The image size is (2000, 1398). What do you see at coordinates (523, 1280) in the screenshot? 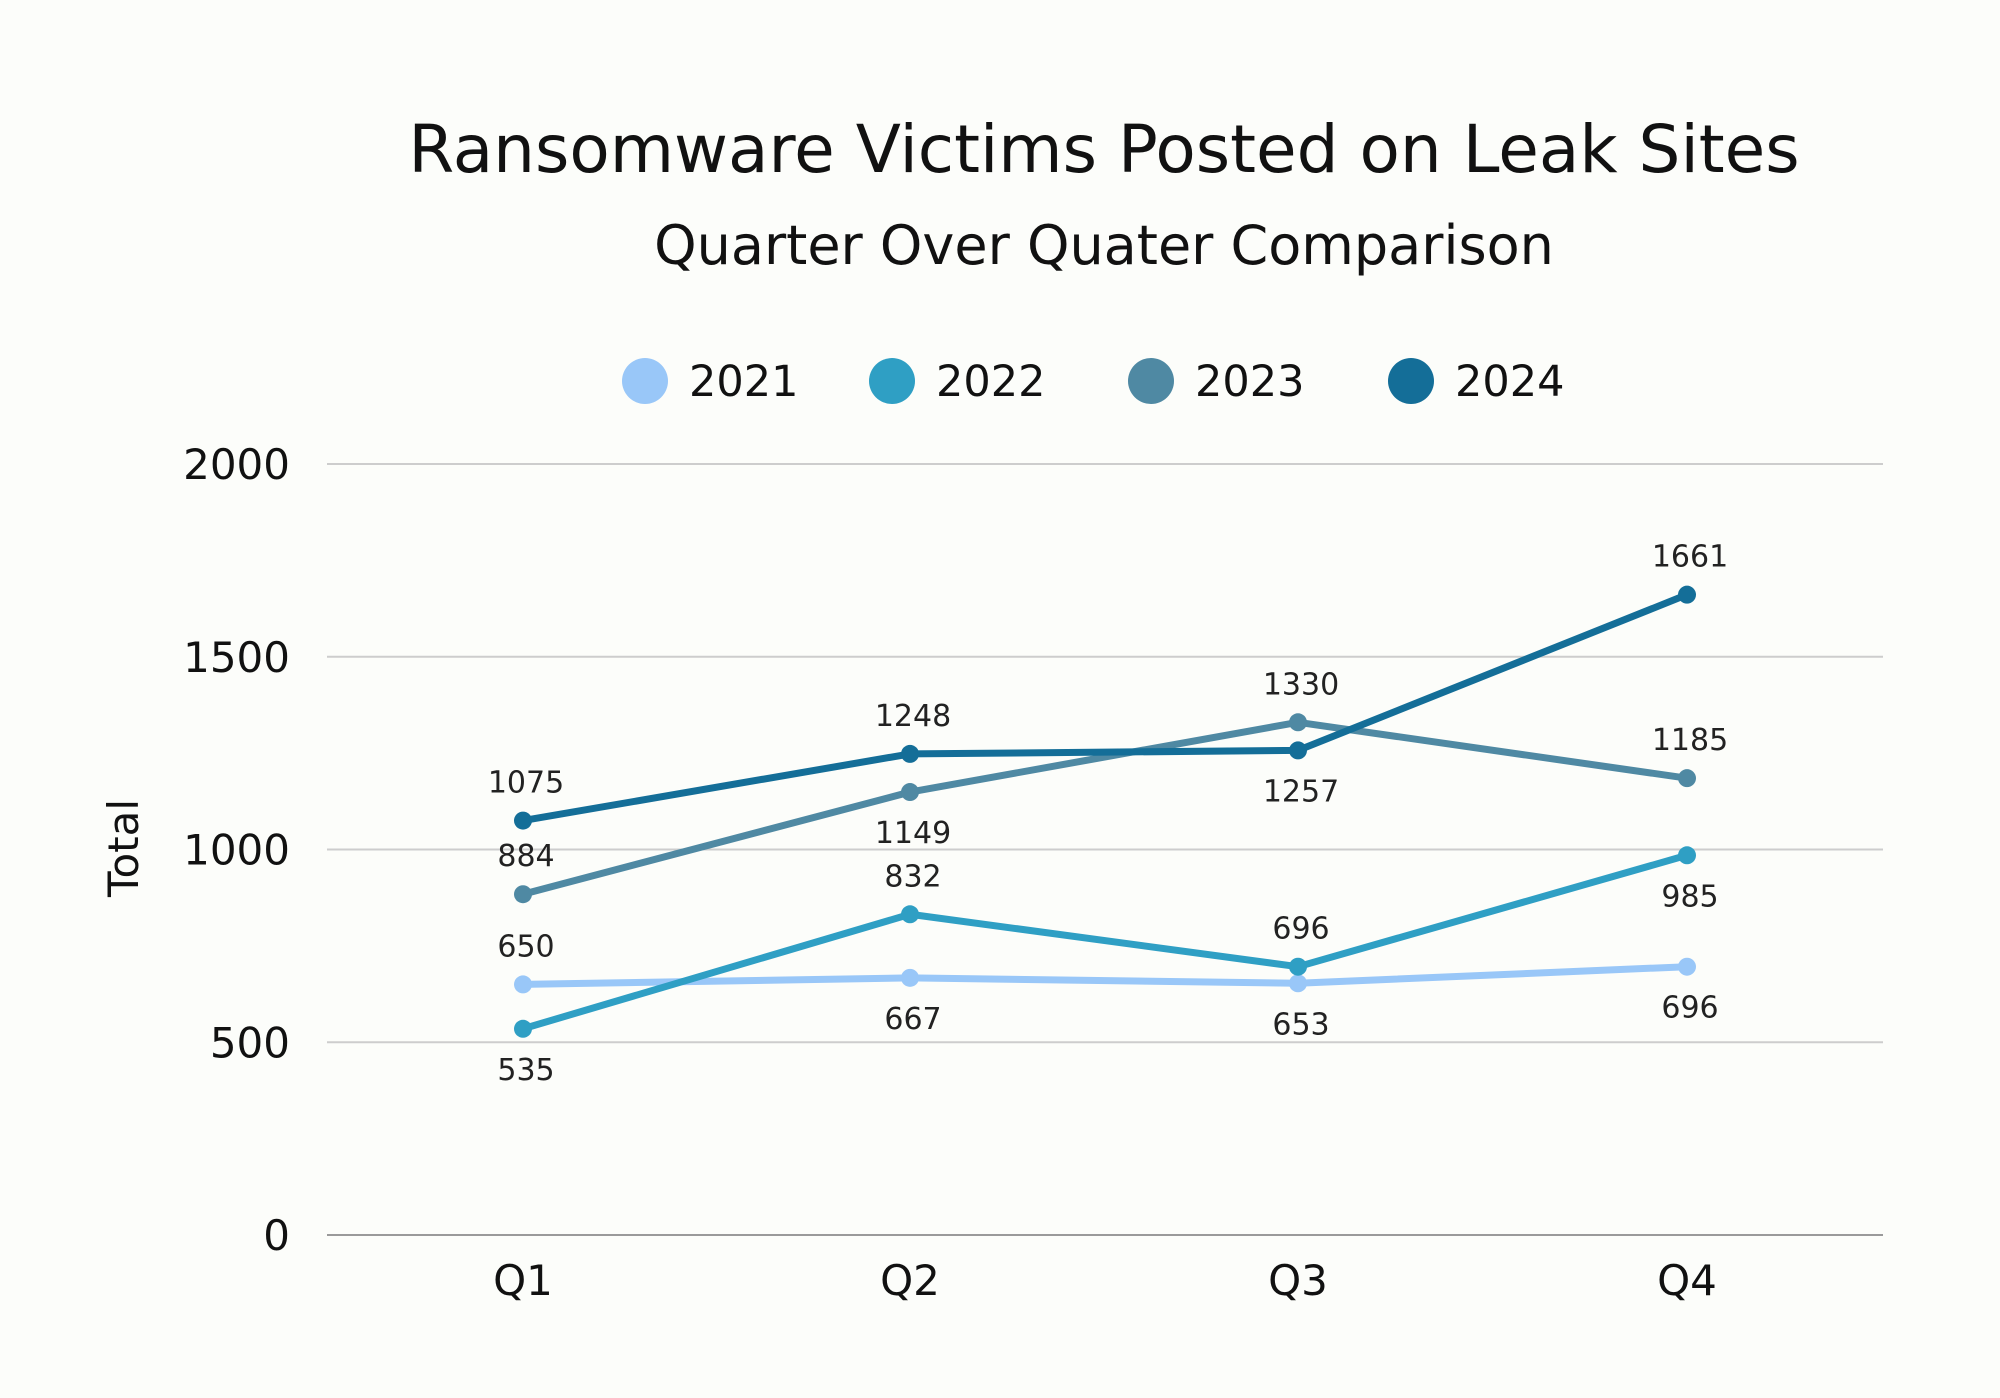
I see `x-tick-label: Q1` at bounding box center [523, 1280].